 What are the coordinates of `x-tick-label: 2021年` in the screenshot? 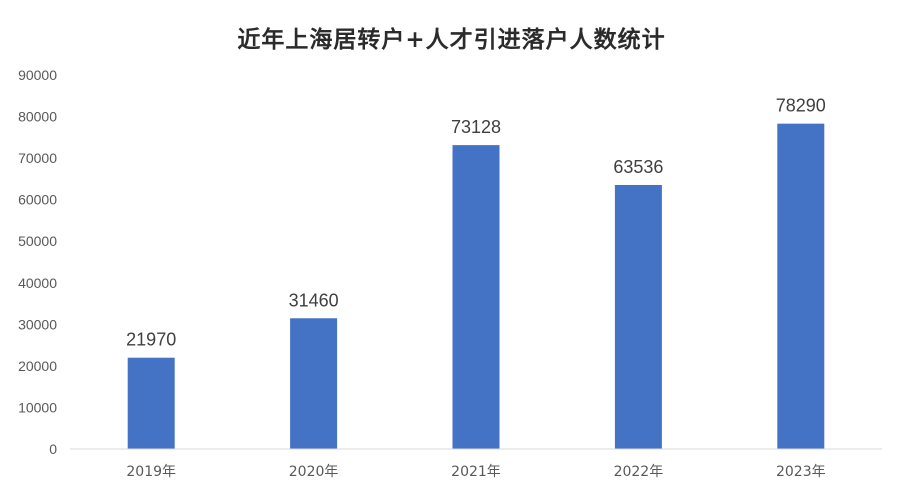 It's located at (476, 472).